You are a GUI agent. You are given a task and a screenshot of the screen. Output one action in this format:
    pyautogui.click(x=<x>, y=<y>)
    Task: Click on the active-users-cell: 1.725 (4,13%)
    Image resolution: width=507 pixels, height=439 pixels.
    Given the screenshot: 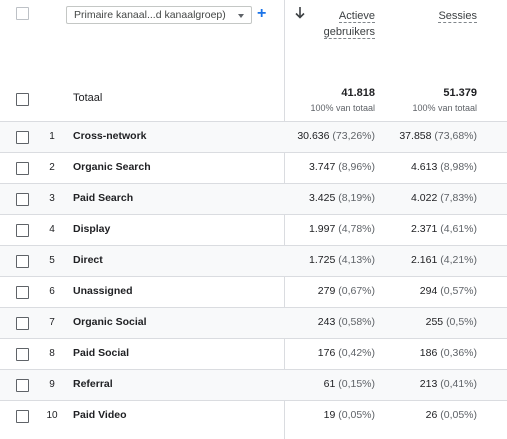 What is the action you would take?
    pyautogui.click(x=325, y=260)
    